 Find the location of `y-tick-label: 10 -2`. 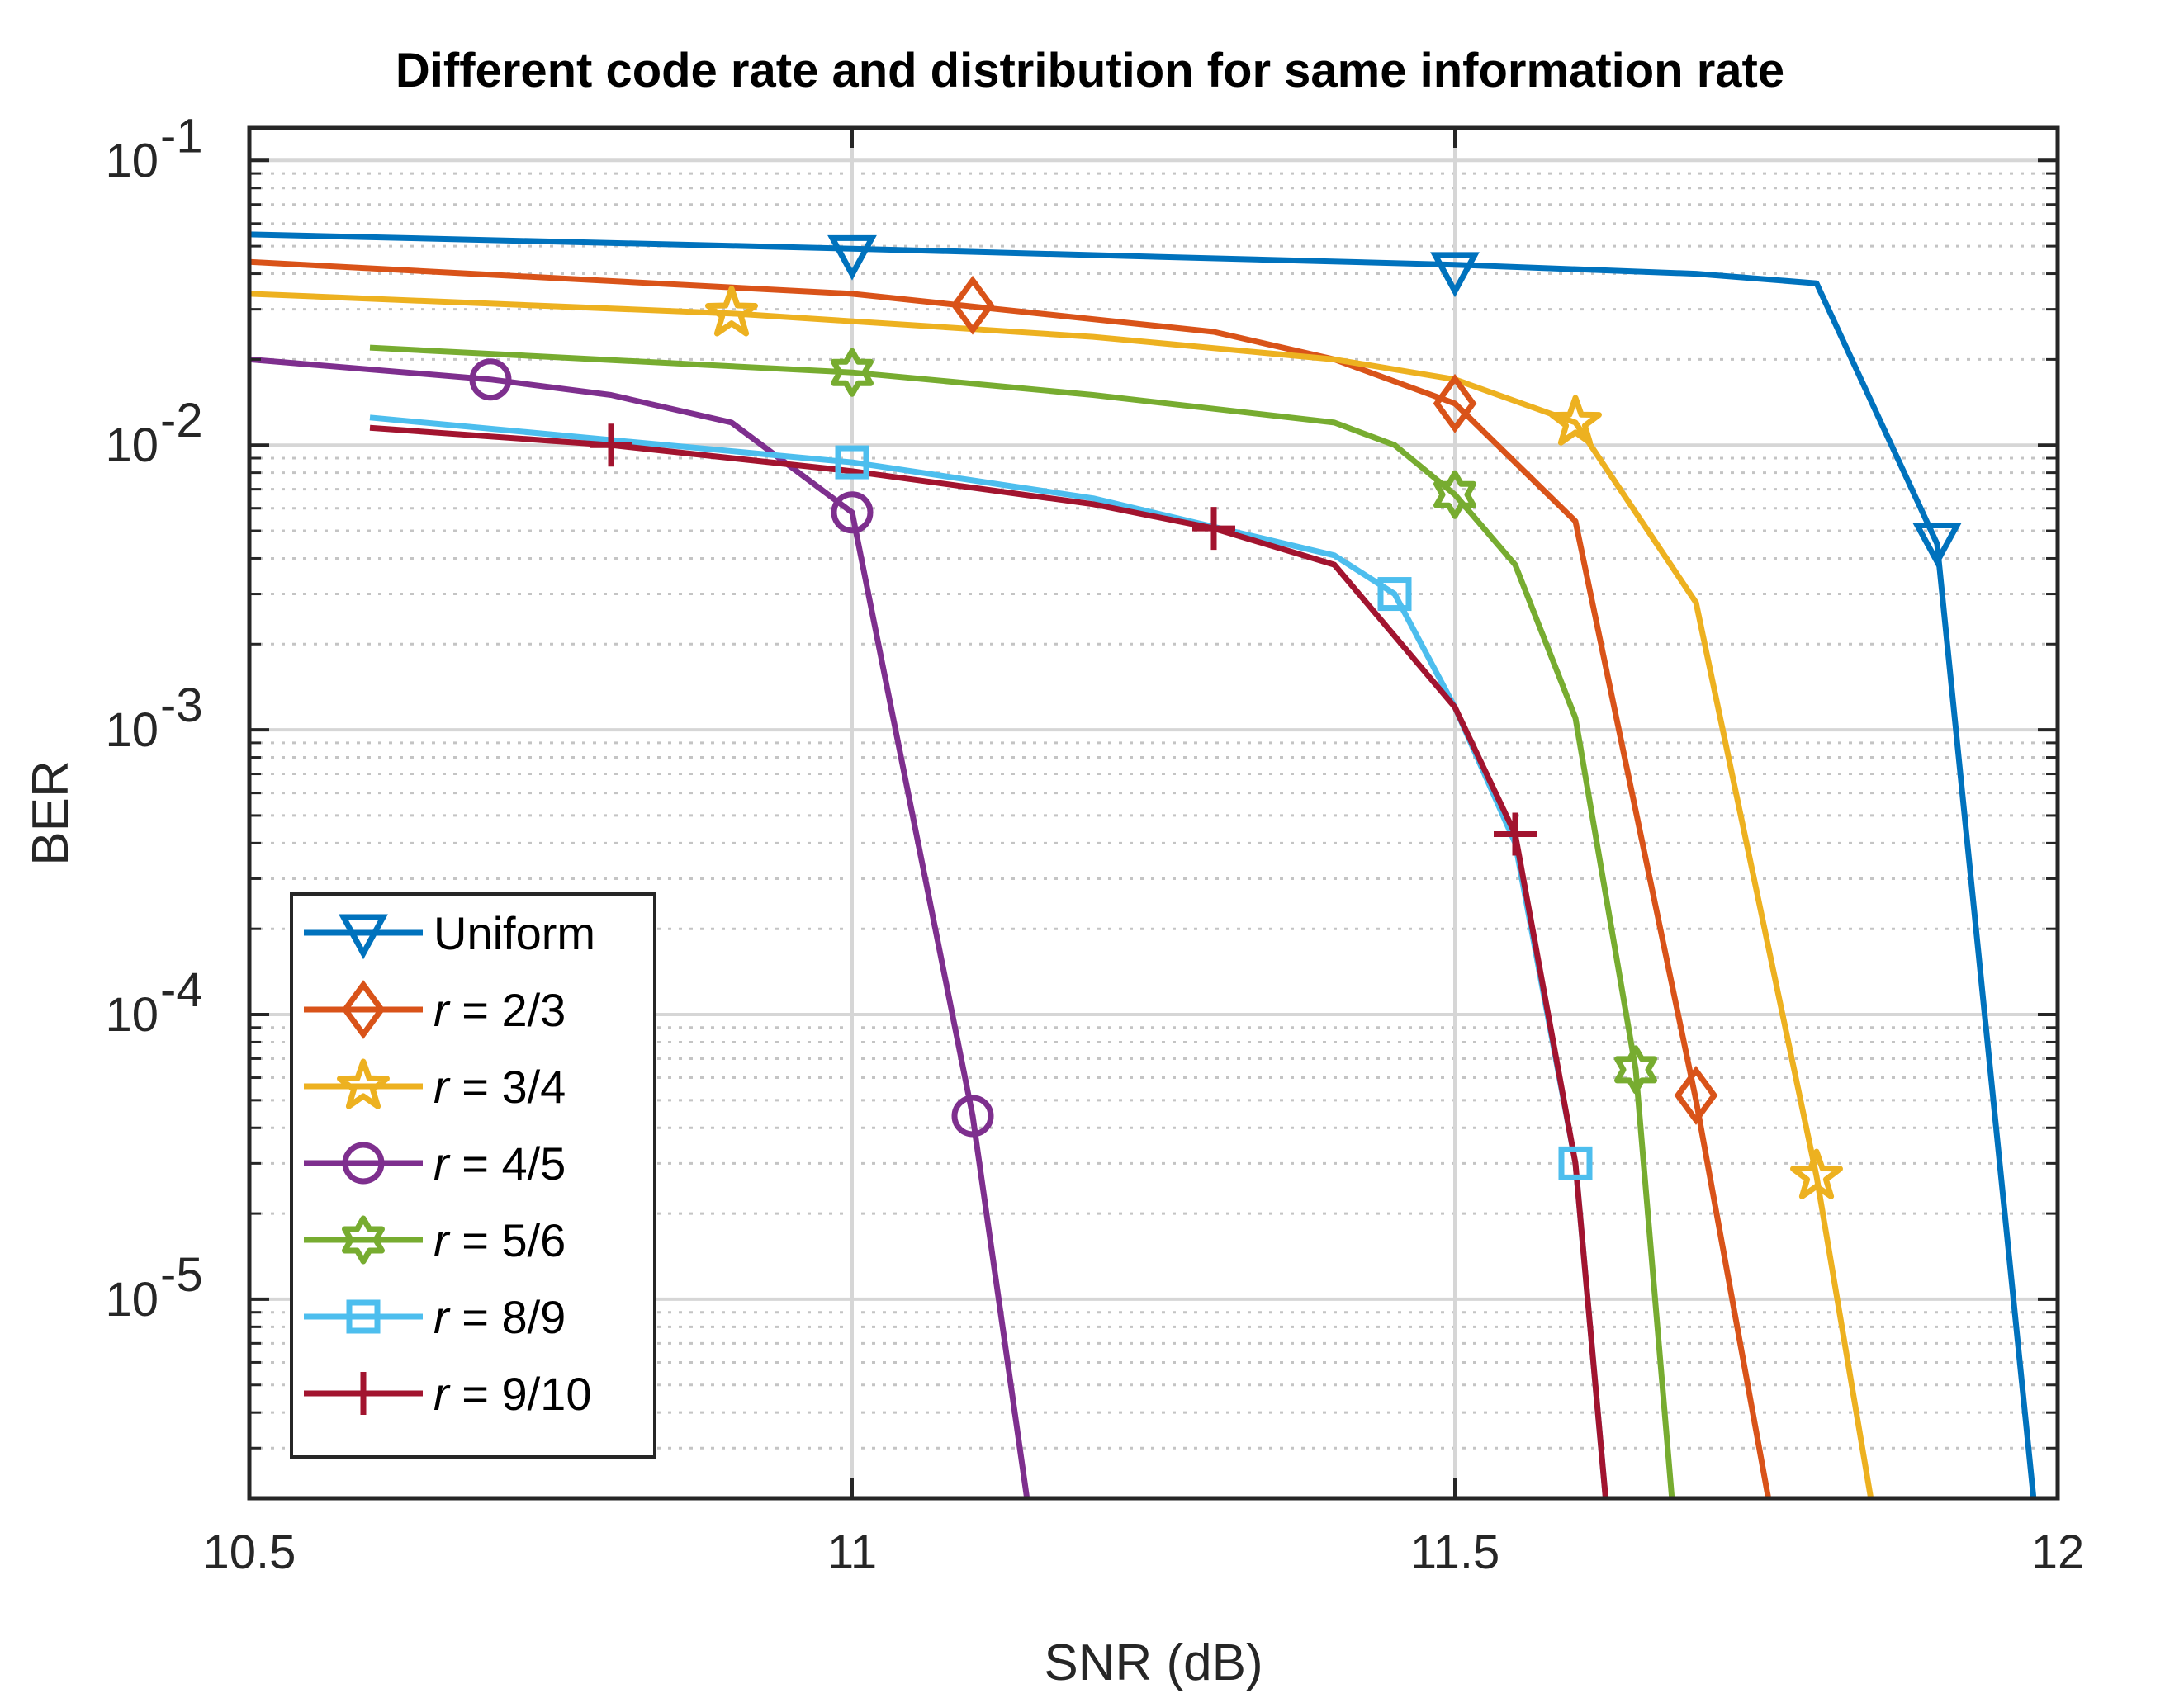

y-tick-label: 10 -2 is located at coordinates (153, 433).